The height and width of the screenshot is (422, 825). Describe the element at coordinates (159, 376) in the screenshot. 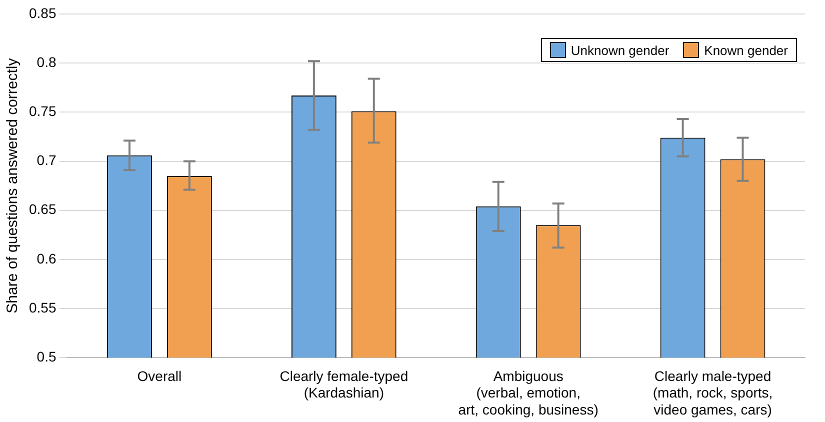

I see `x-tick-label: Overall` at that location.